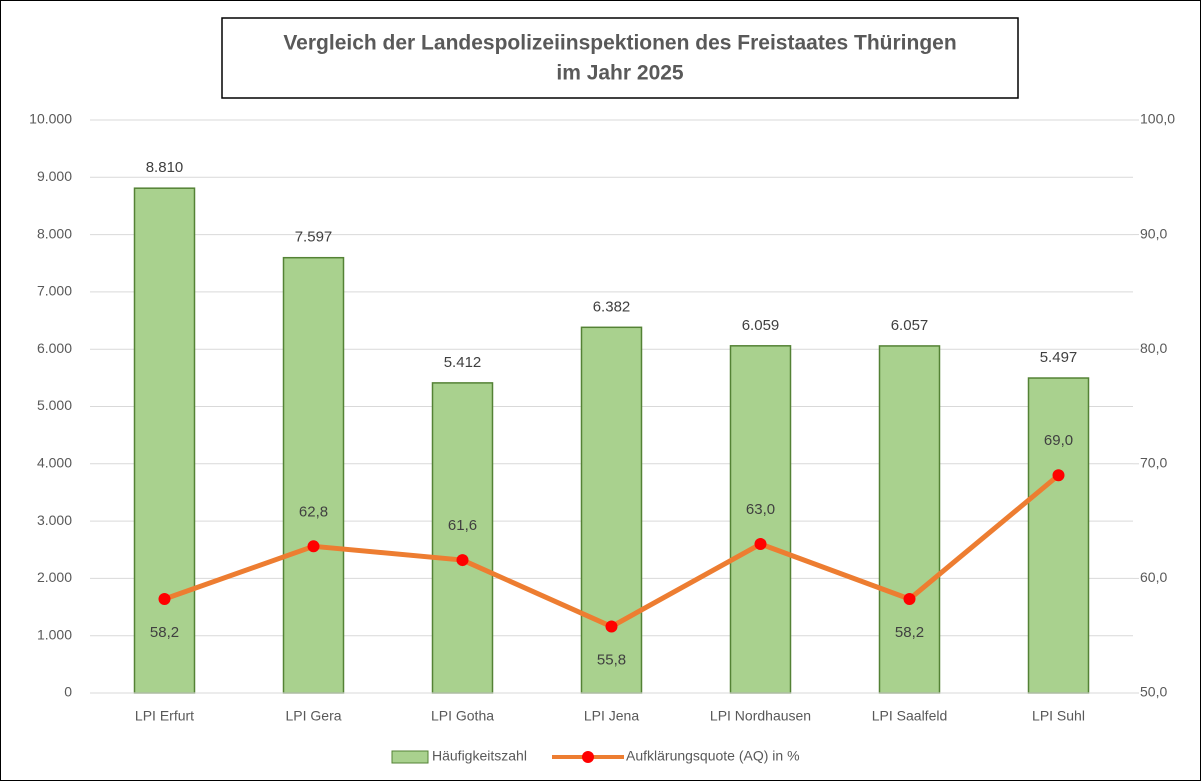  I want to click on x-tick-label: LPI Erfurt, so click(164, 716).